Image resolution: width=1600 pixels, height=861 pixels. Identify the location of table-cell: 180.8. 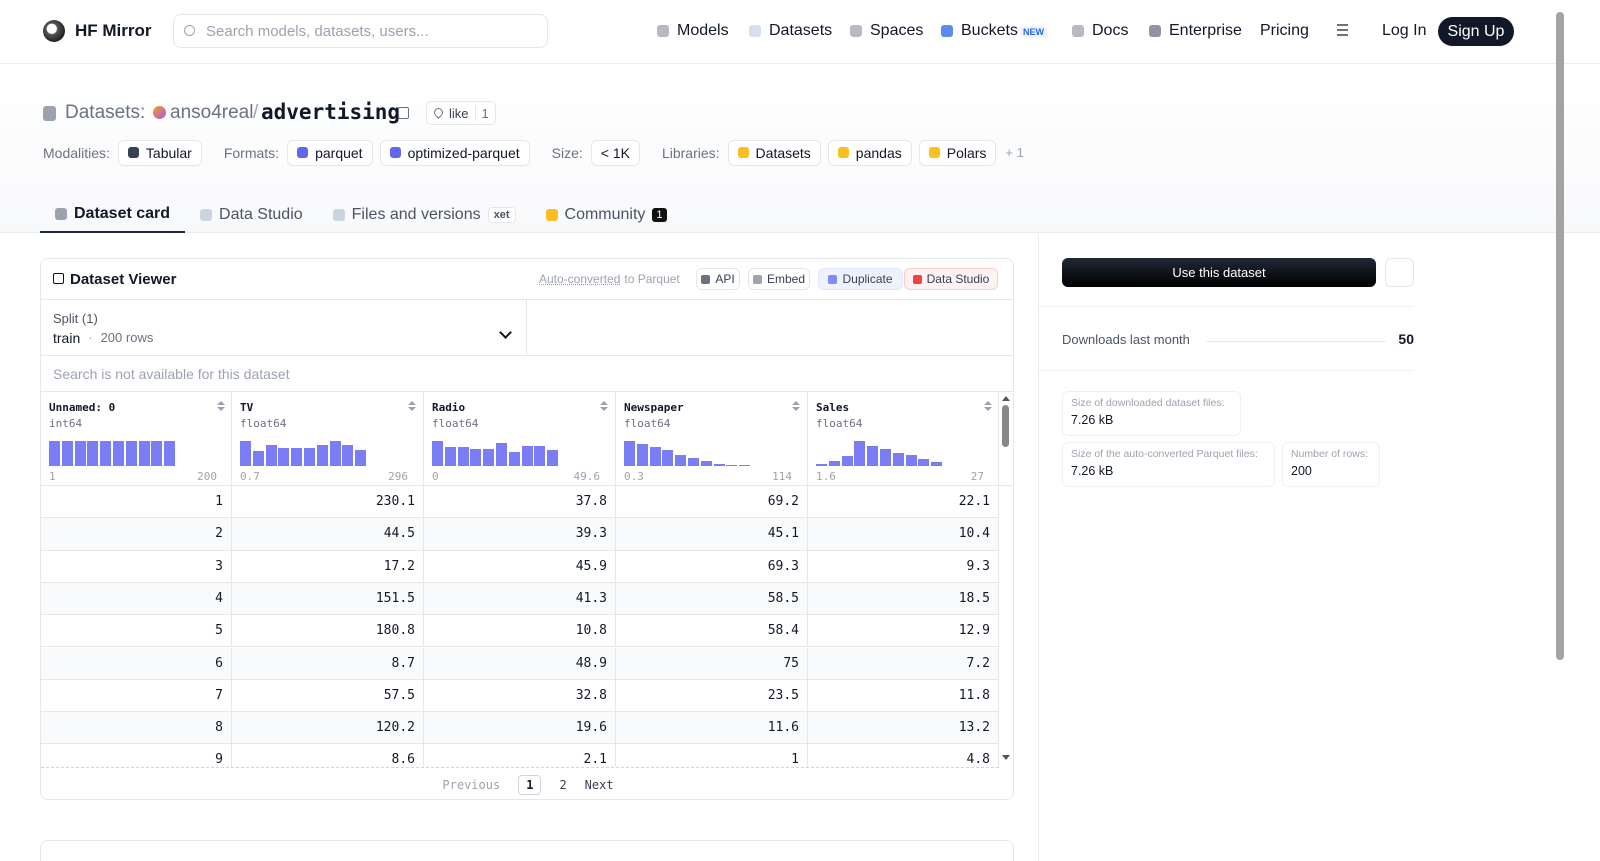
(328, 631).